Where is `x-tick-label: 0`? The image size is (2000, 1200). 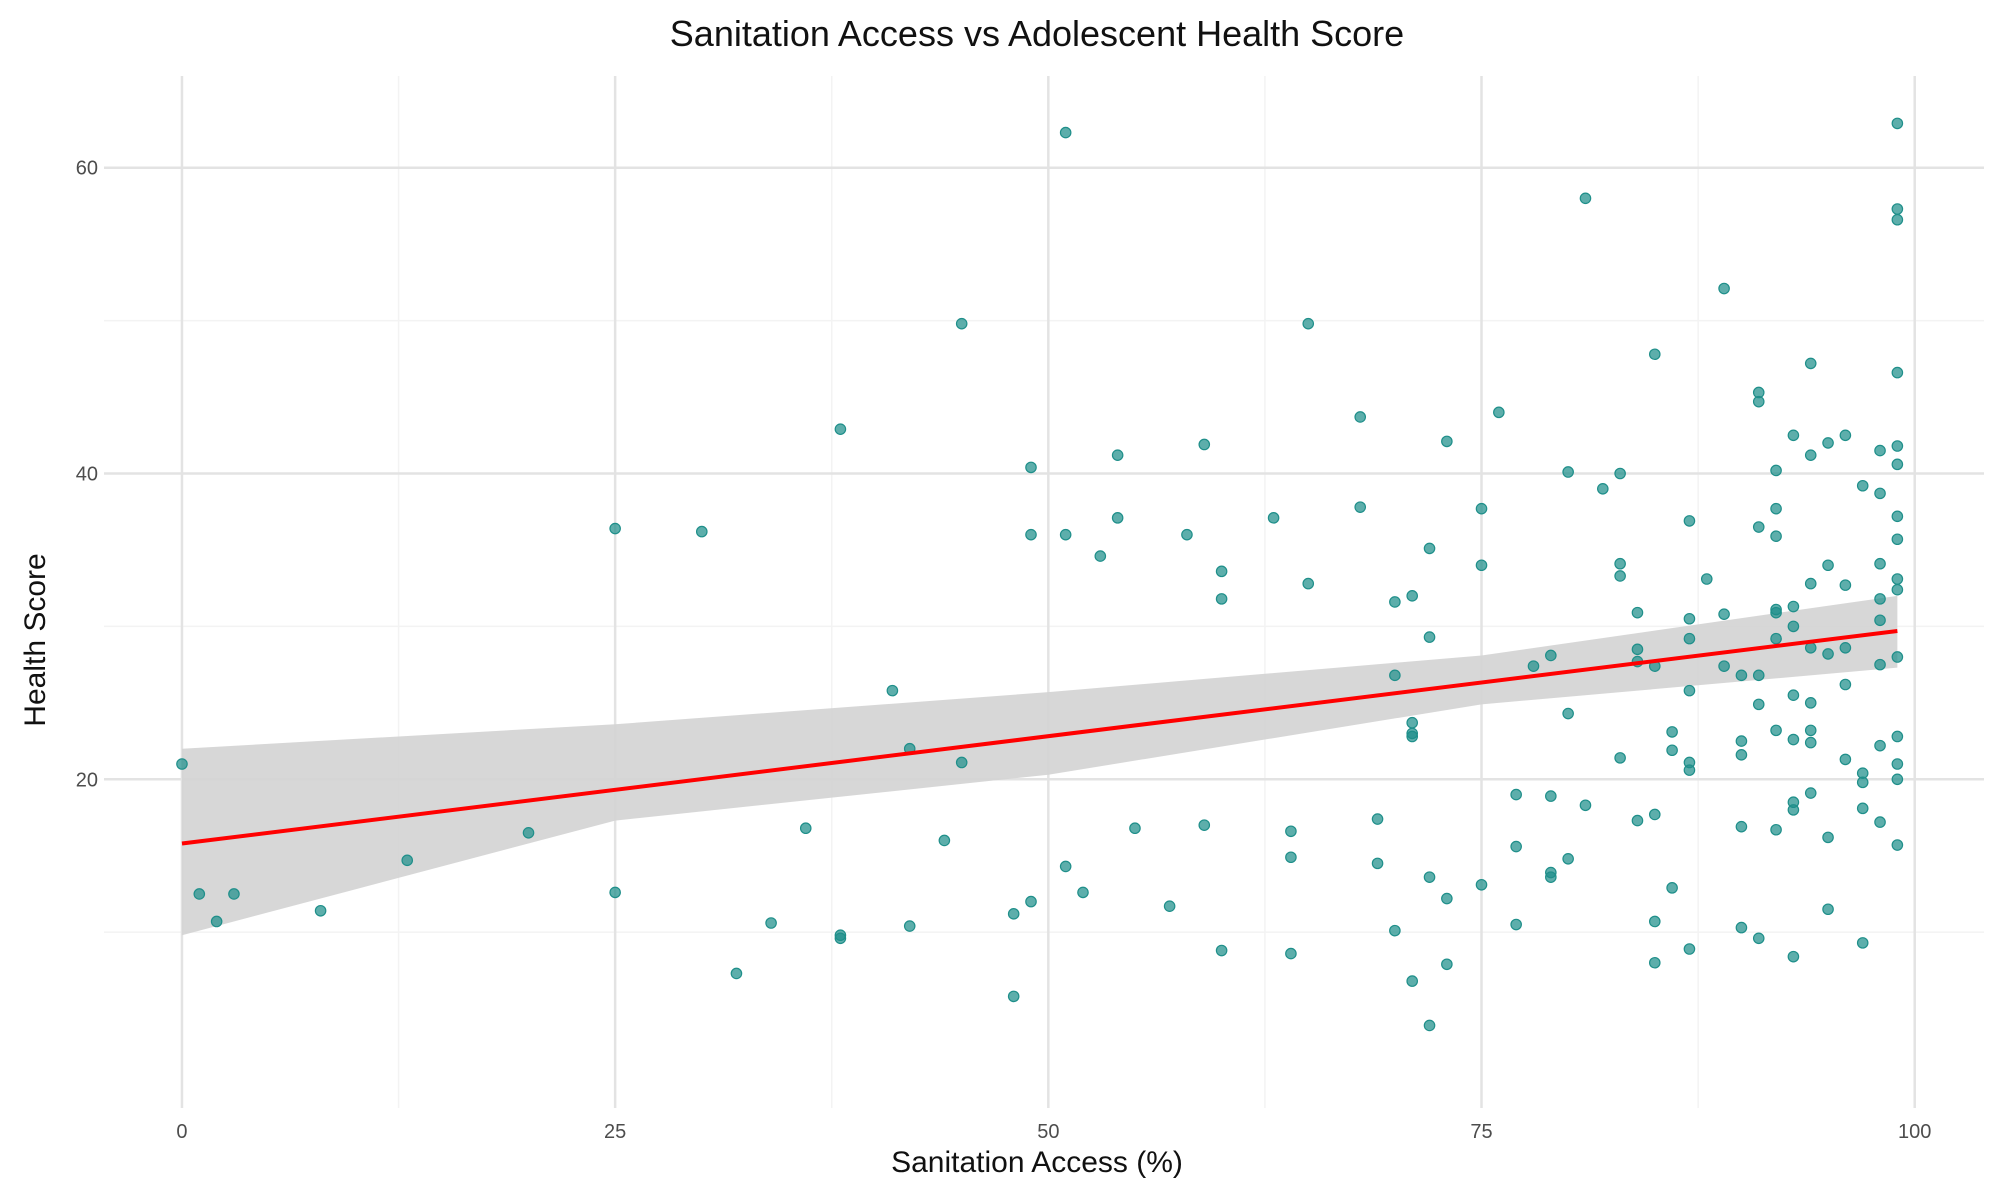
x-tick-label: 0 is located at coordinates (181, 1132).